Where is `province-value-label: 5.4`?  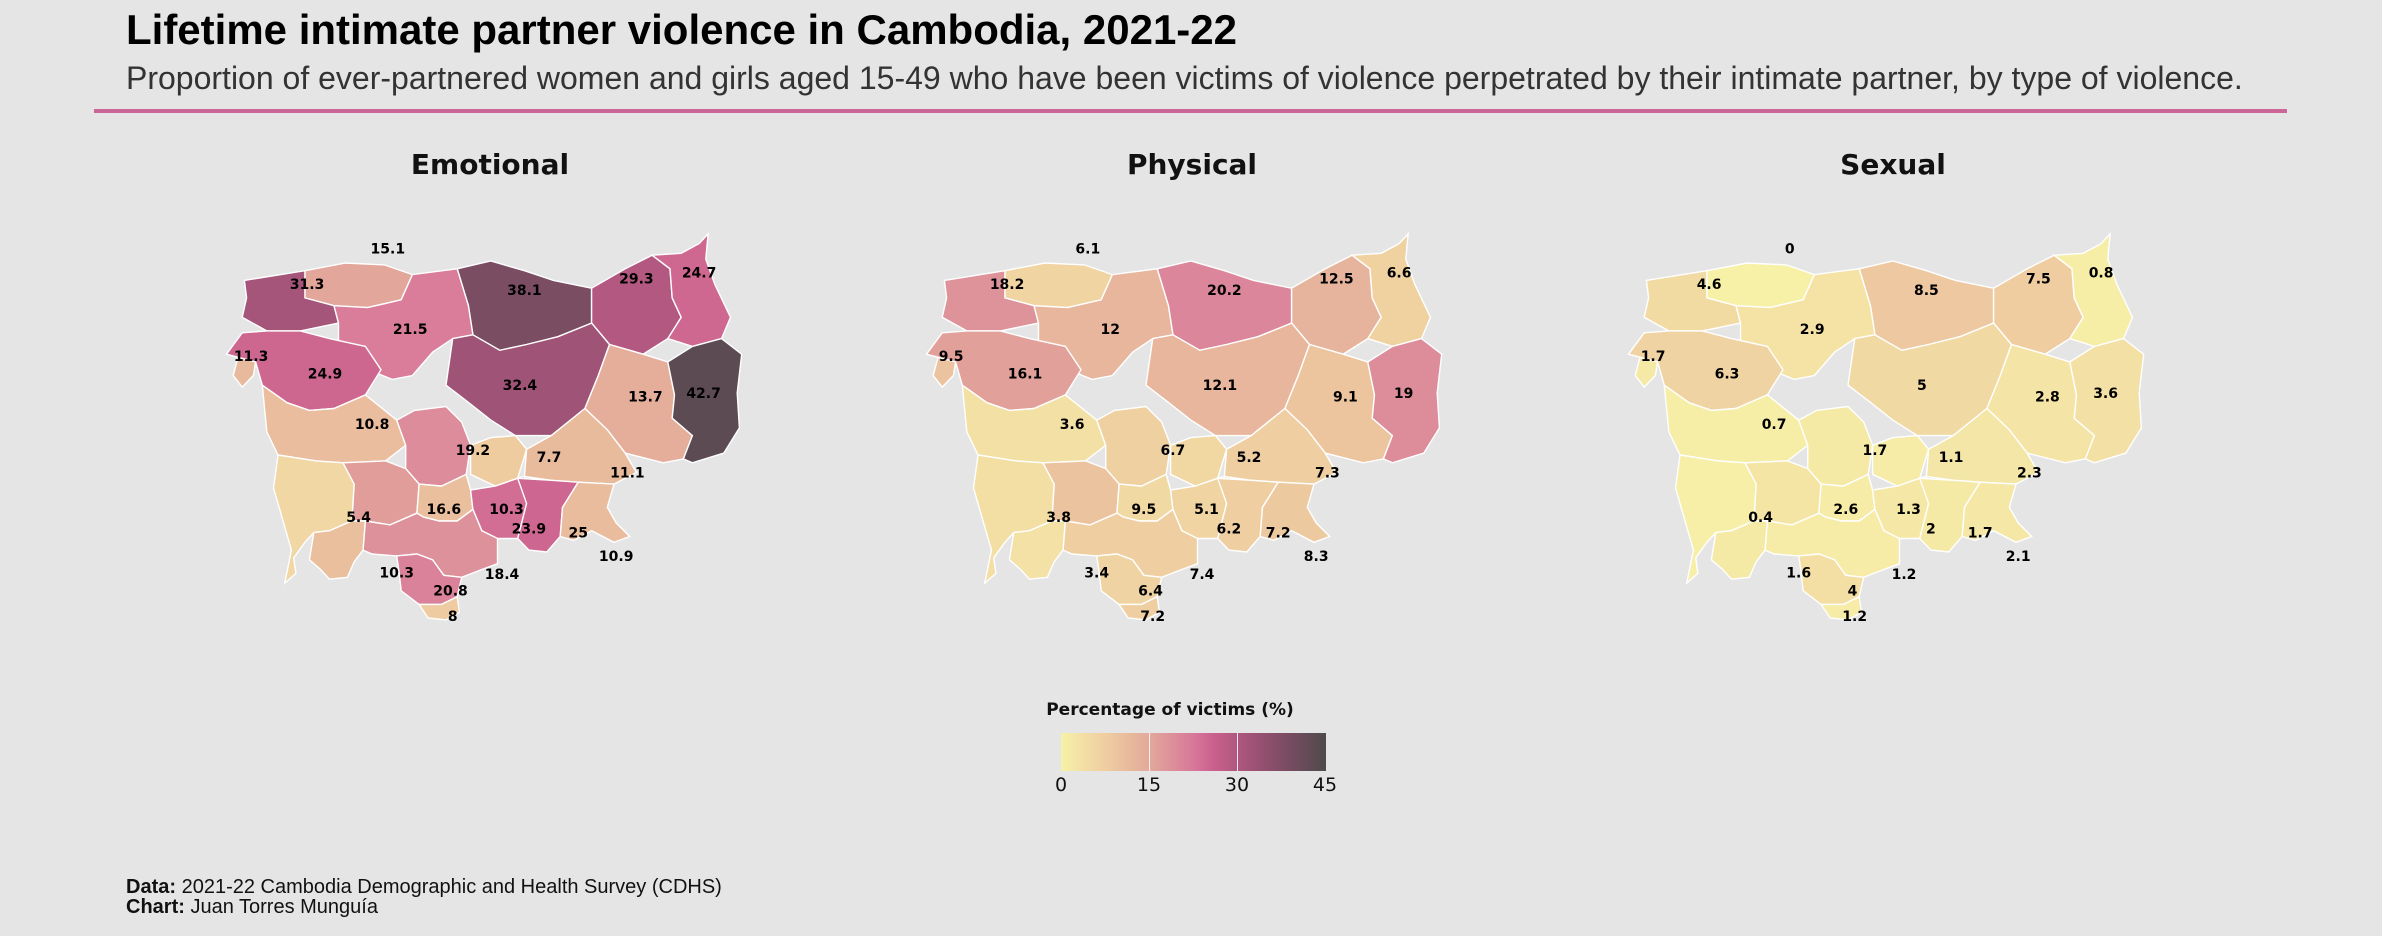
province-value-label: 5.4 is located at coordinates (358, 518).